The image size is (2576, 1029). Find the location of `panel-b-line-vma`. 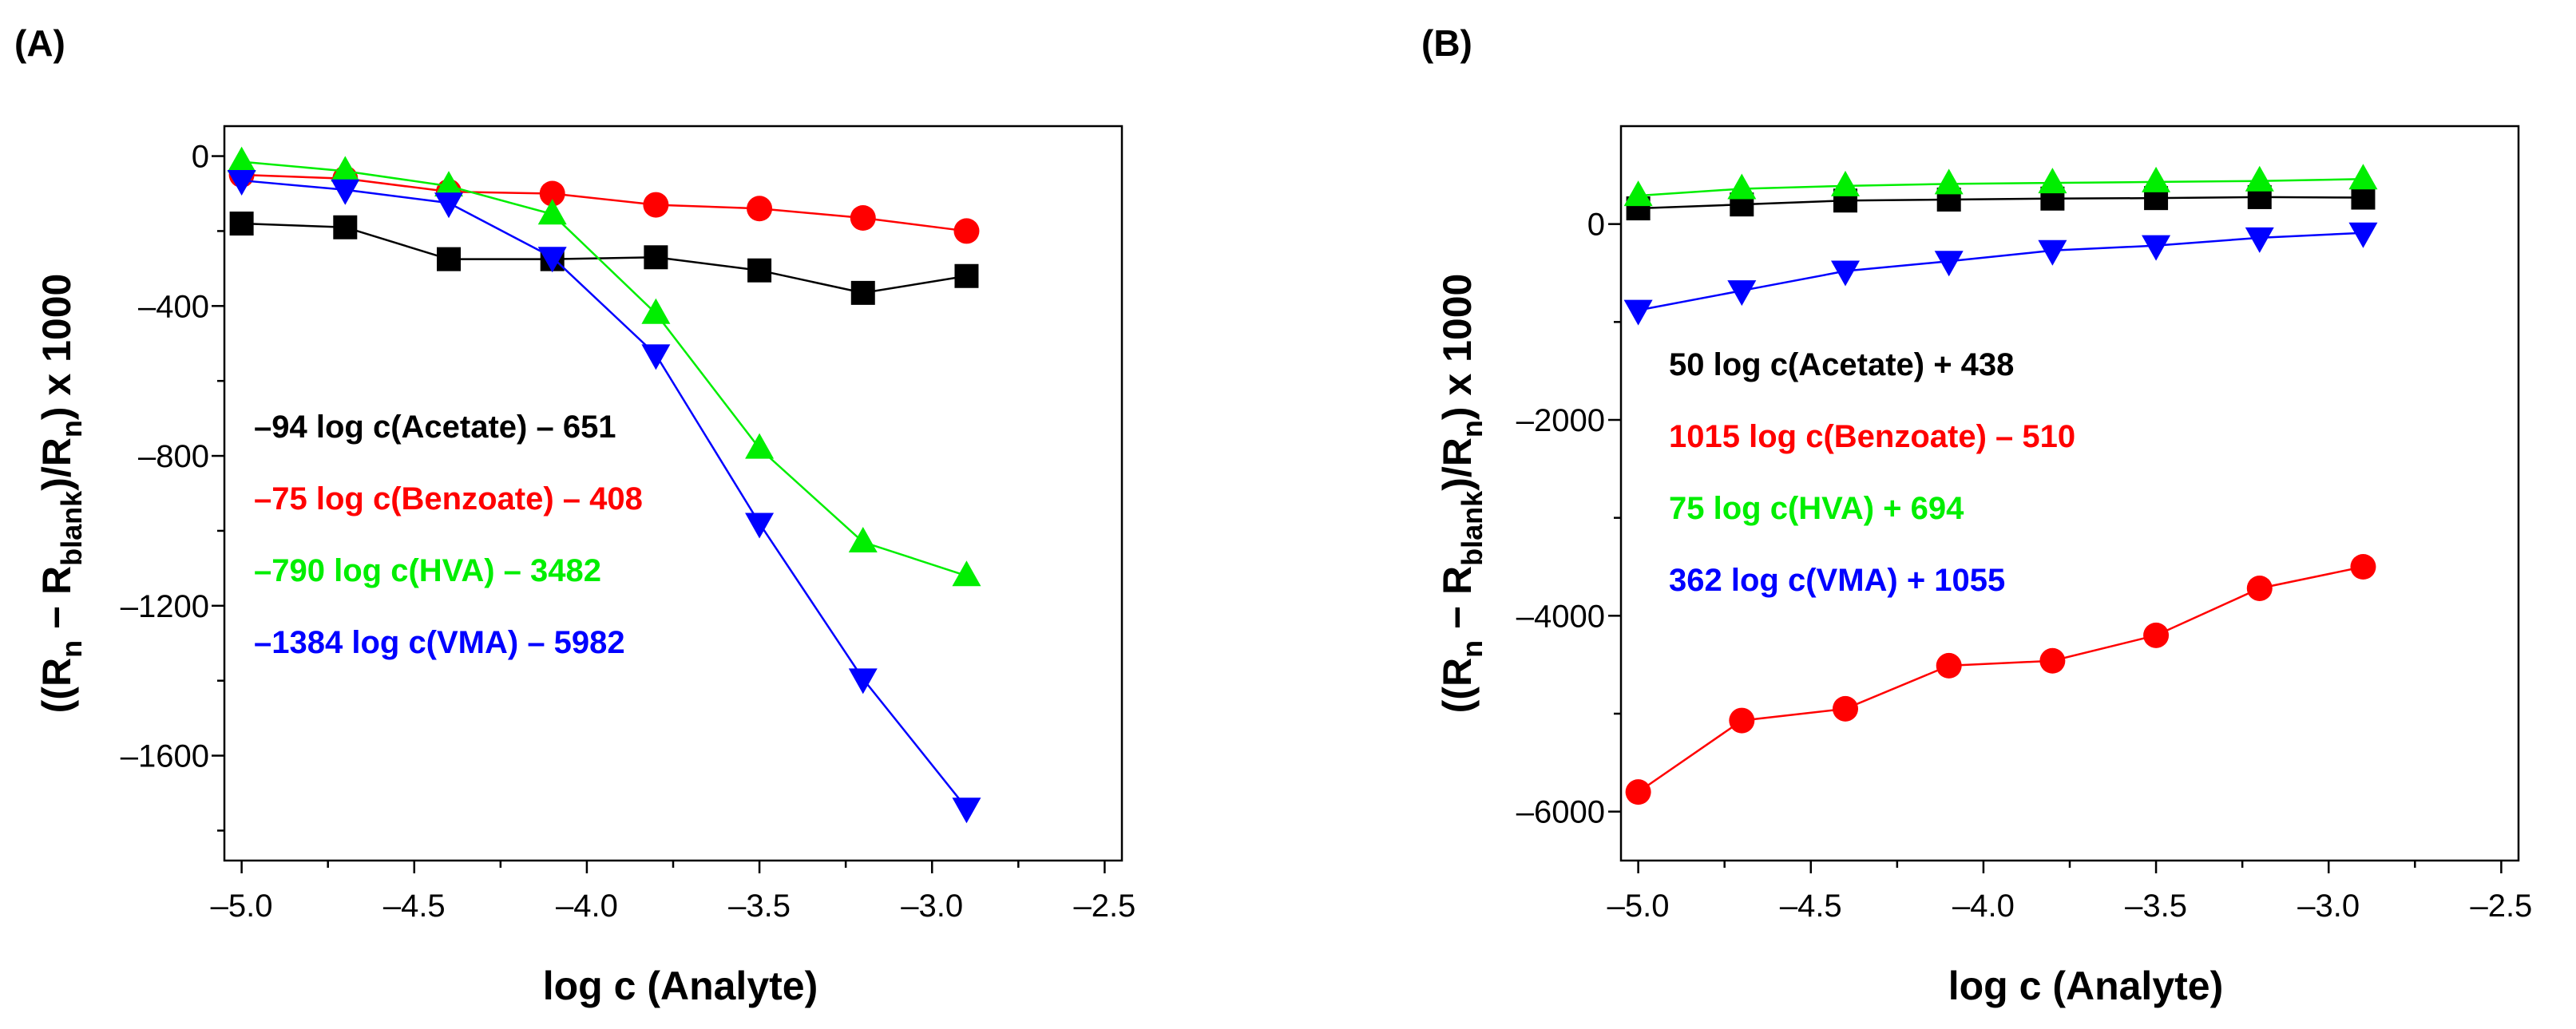

panel-b-line-vma is located at coordinates (2001, 271).